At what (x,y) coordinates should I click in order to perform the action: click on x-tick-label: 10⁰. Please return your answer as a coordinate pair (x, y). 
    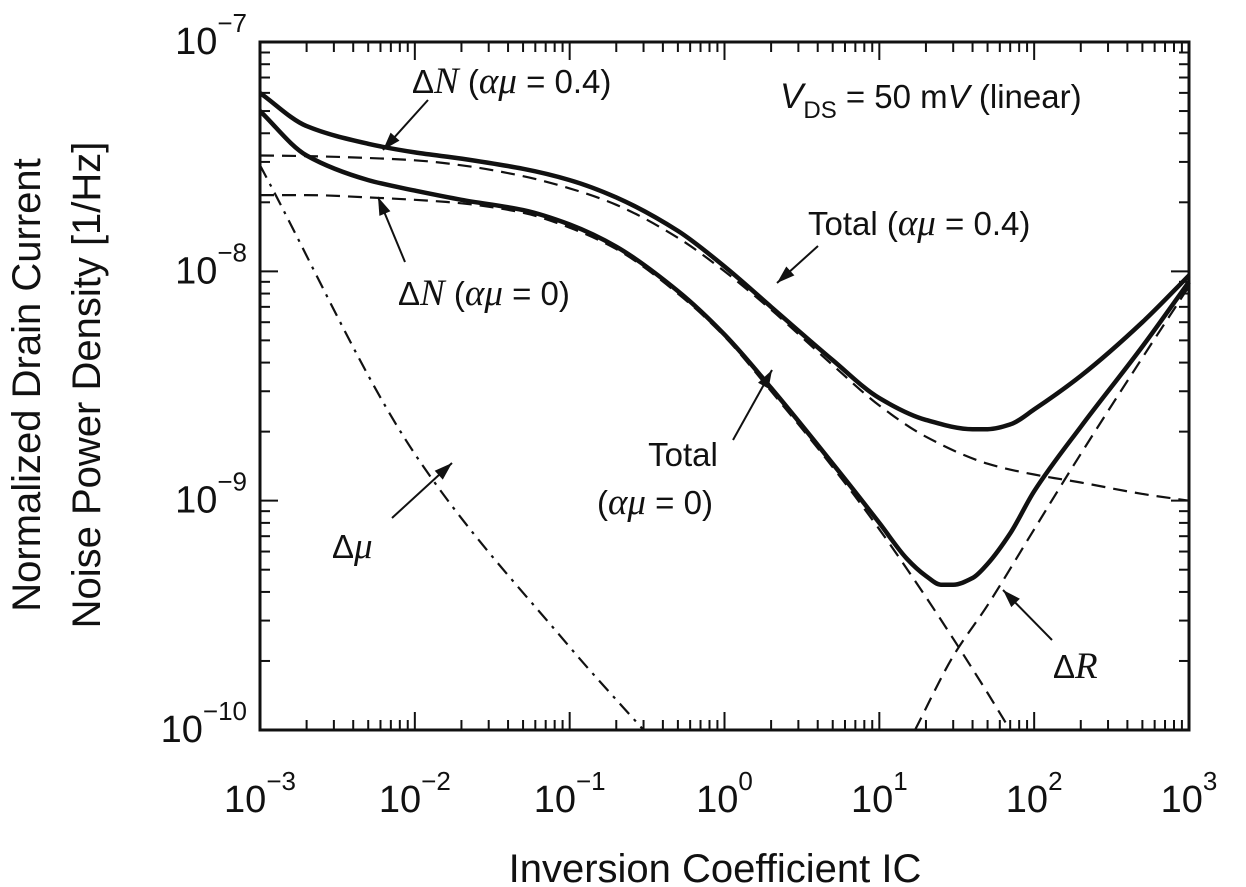
    Looking at the image, I should click on (724, 793).